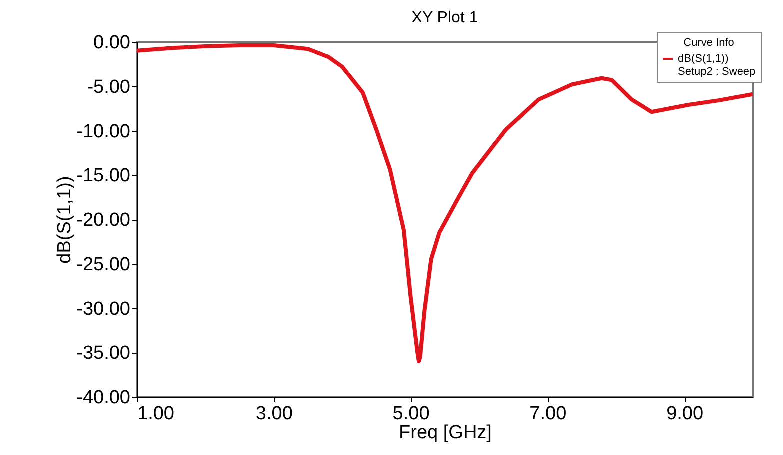 The height and width of the screenshot is (455, 783). Describe the element at coordinates (709, 43) in the screenshot. I see `legend-title: Curve Info` at that location.